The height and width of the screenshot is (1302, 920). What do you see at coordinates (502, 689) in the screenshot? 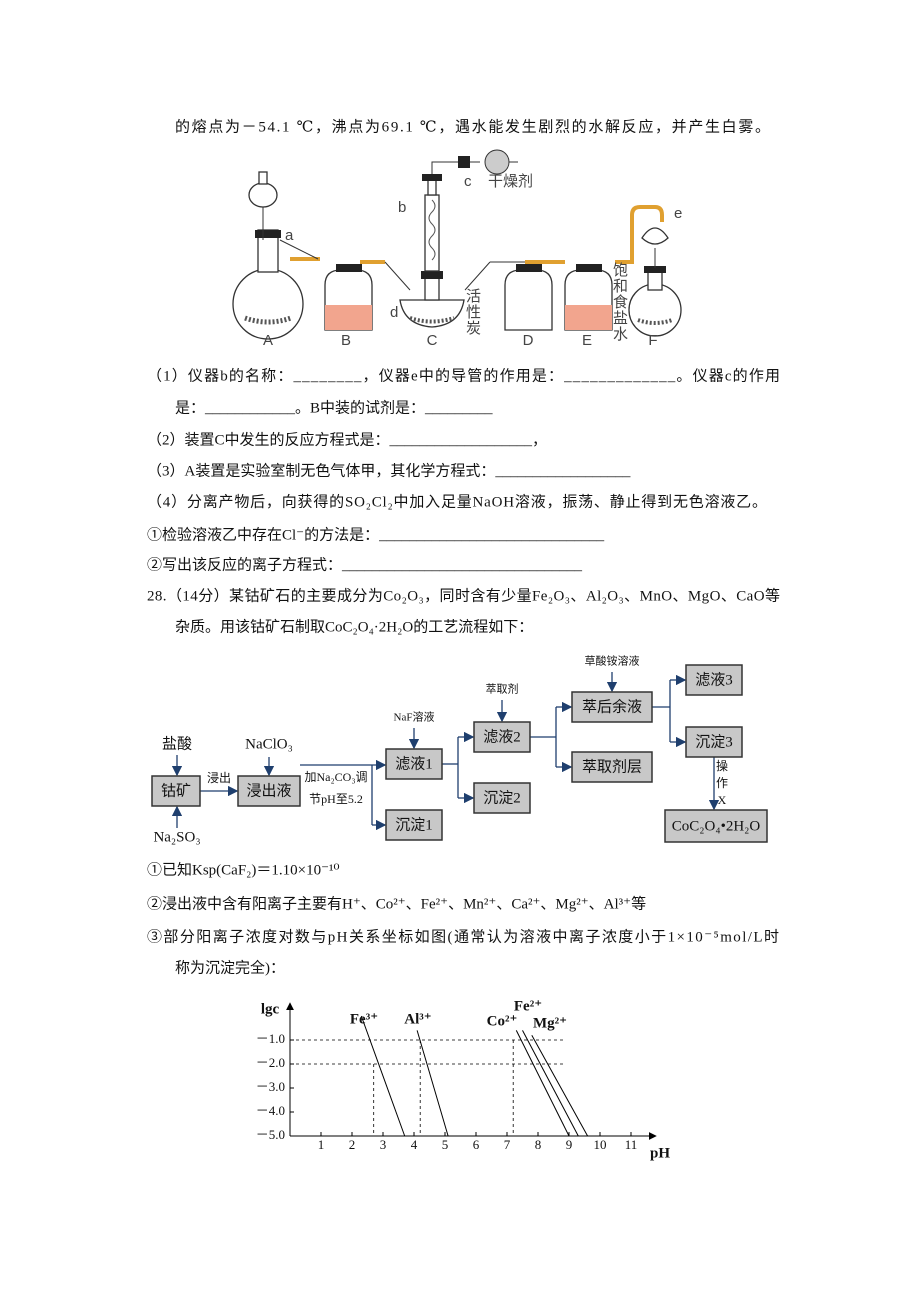
I see `reagent-label: 萃取剂` at bounding box center [502, 689].